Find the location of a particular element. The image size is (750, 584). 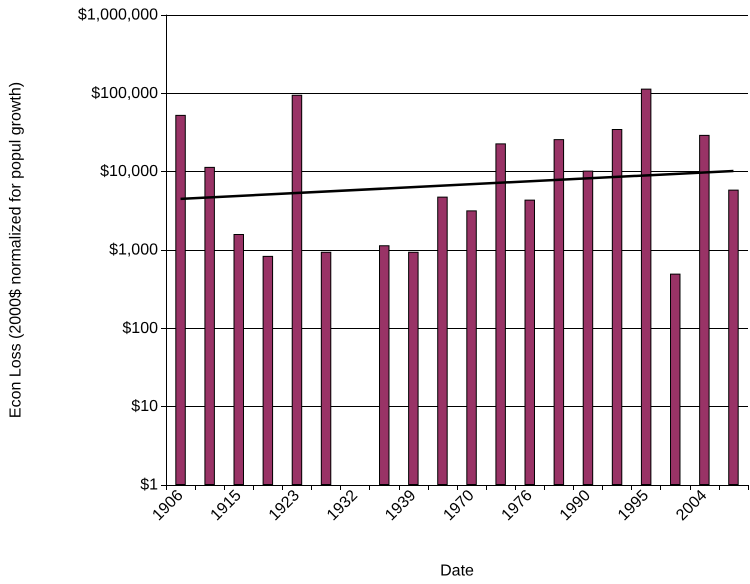

x-axis-title: Date is located at coordinates (457, 571).